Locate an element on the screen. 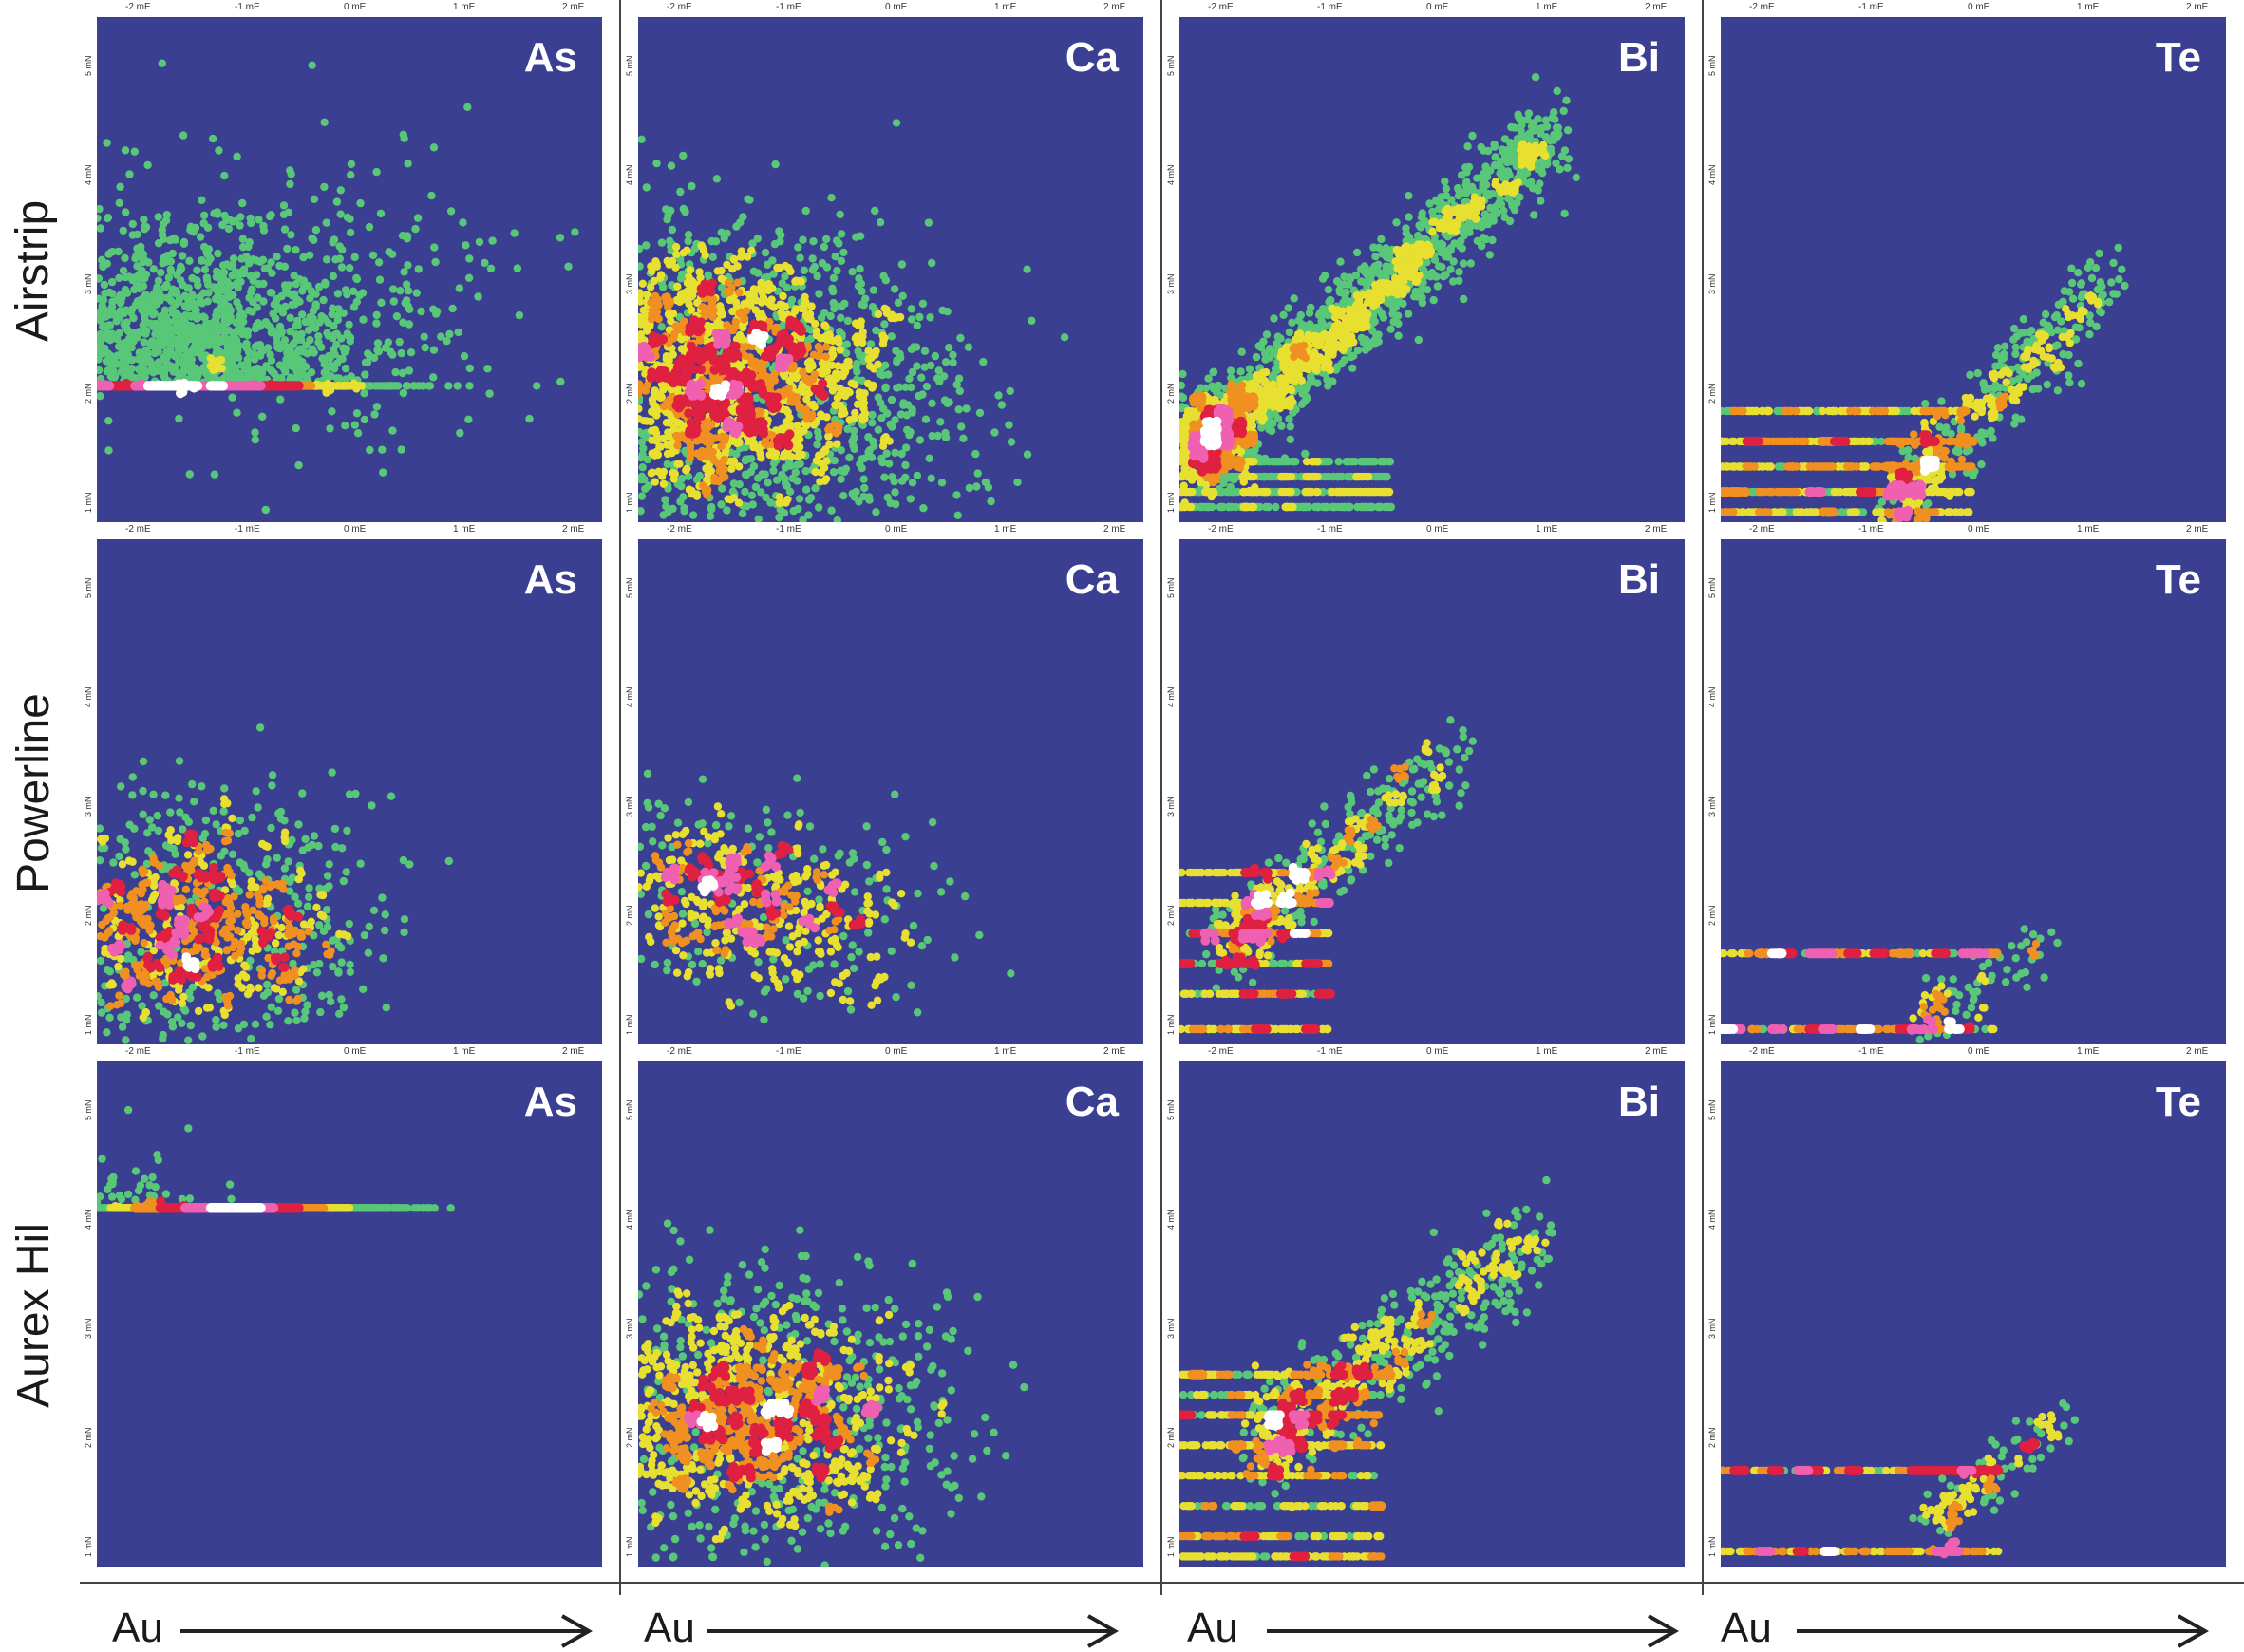 The height and width of the screenshot is (1652, 2244). y-tick-label: 2 mN is located at coordinates (629, 393).